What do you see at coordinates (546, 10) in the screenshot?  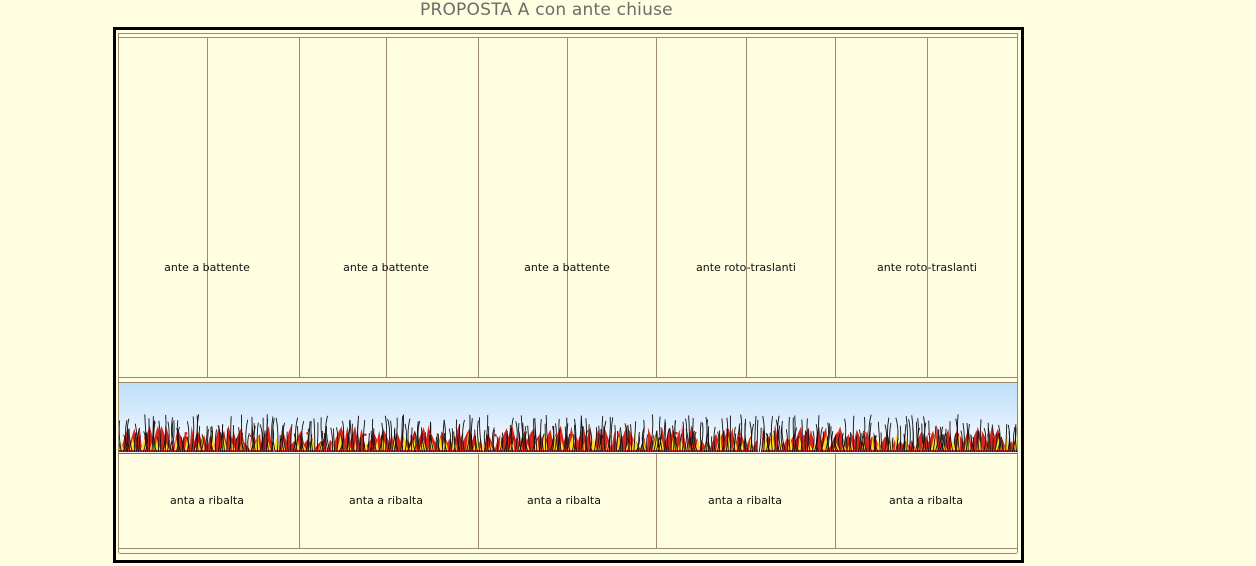 I see `drawing-title: PROPOSTA A con ante chiuse` at bounding box center [546, 10].